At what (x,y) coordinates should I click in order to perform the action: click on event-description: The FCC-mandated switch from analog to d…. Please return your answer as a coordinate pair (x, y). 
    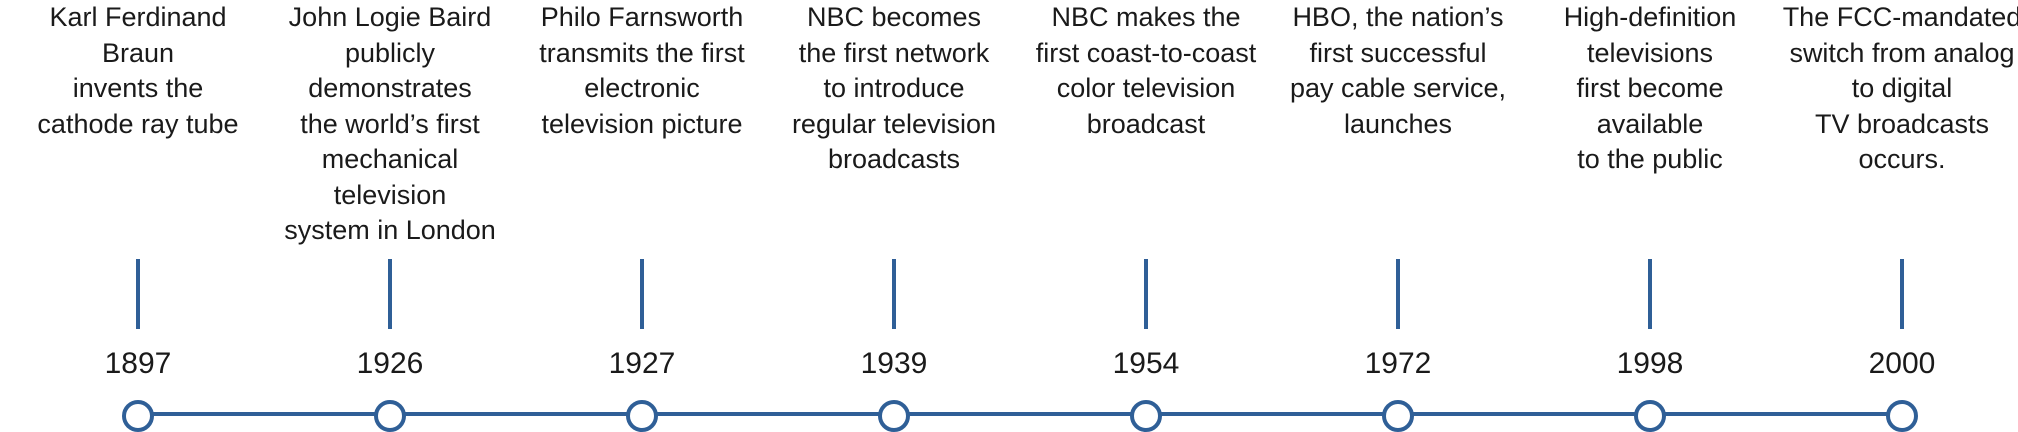
    Looking at the image, I should click on (1900, 88).